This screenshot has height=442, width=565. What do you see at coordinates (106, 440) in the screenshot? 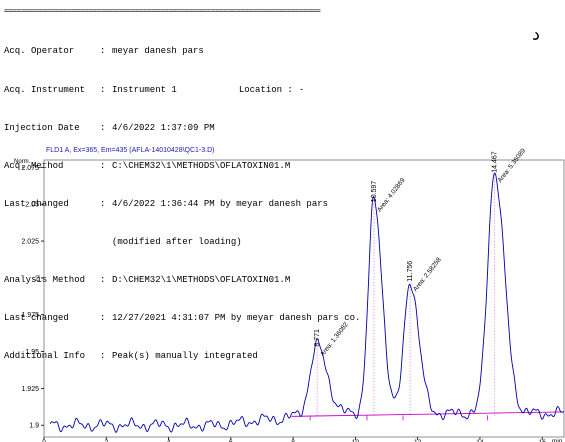
I see `x-tick-label: 2` at bounding box center [106, 440].